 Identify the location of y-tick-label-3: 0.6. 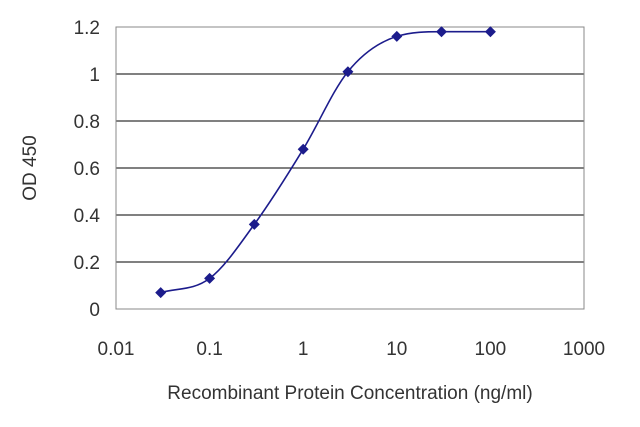
(87, 169).